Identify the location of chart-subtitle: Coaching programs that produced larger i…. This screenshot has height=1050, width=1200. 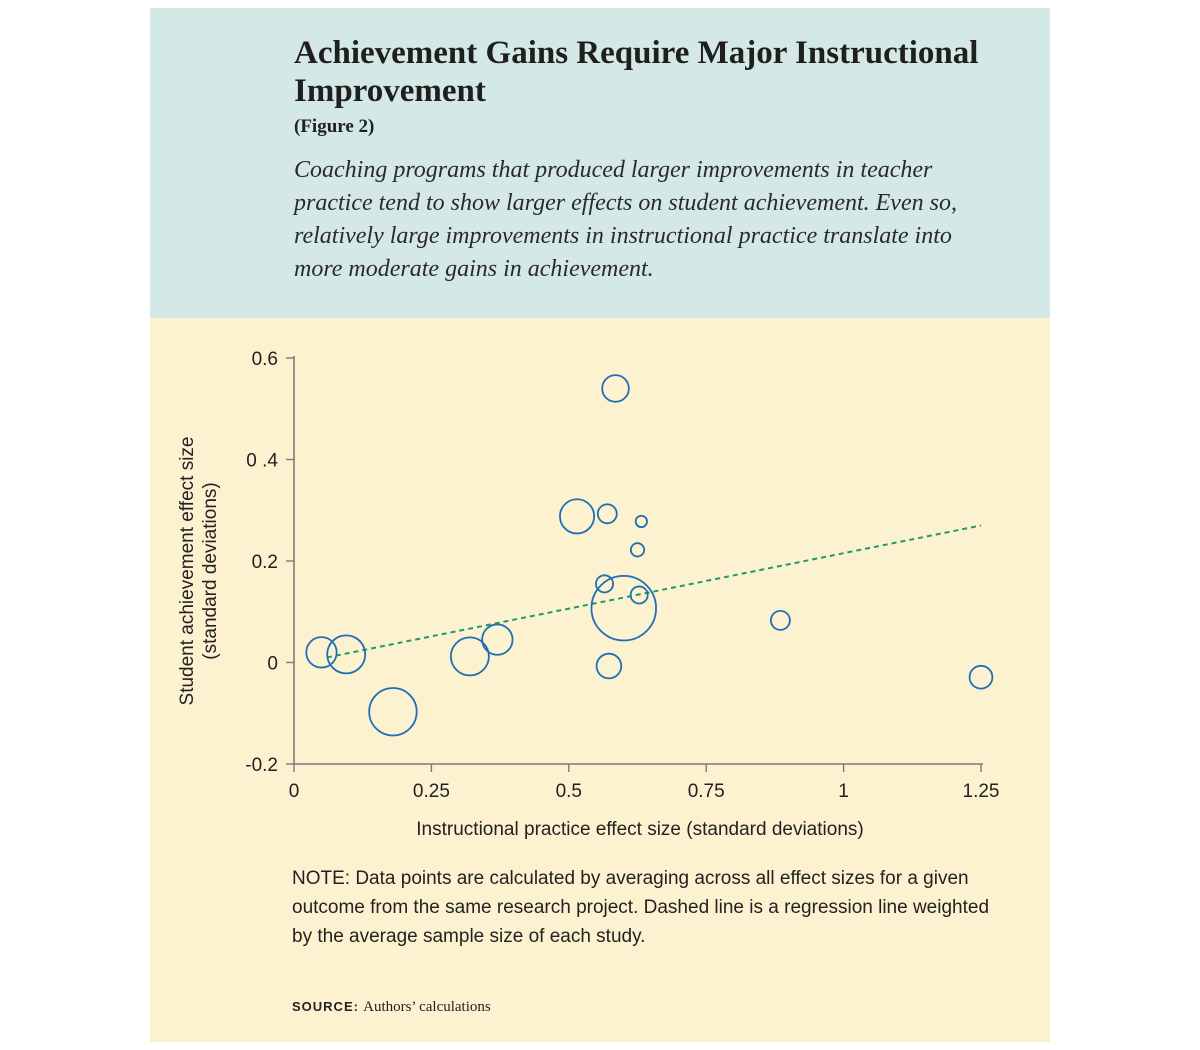
(625, 219).